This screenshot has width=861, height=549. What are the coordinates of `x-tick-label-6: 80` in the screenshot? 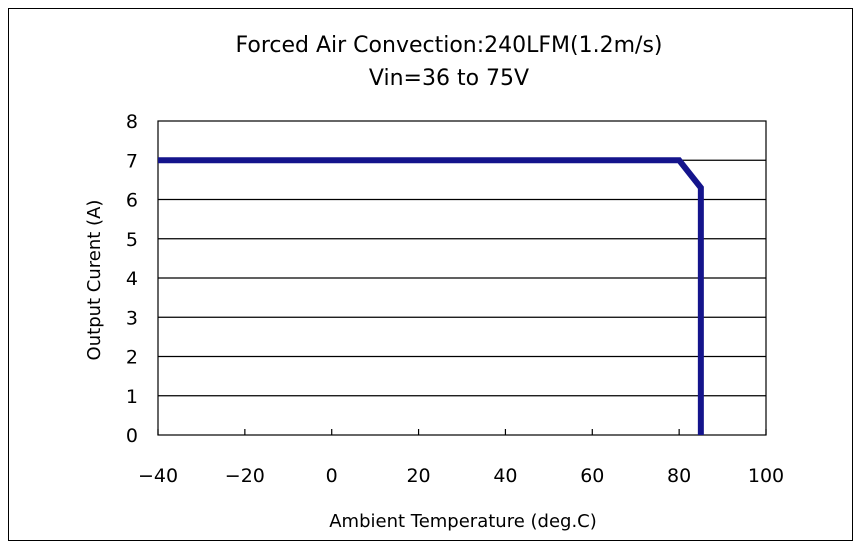 It's located at (679, 476).